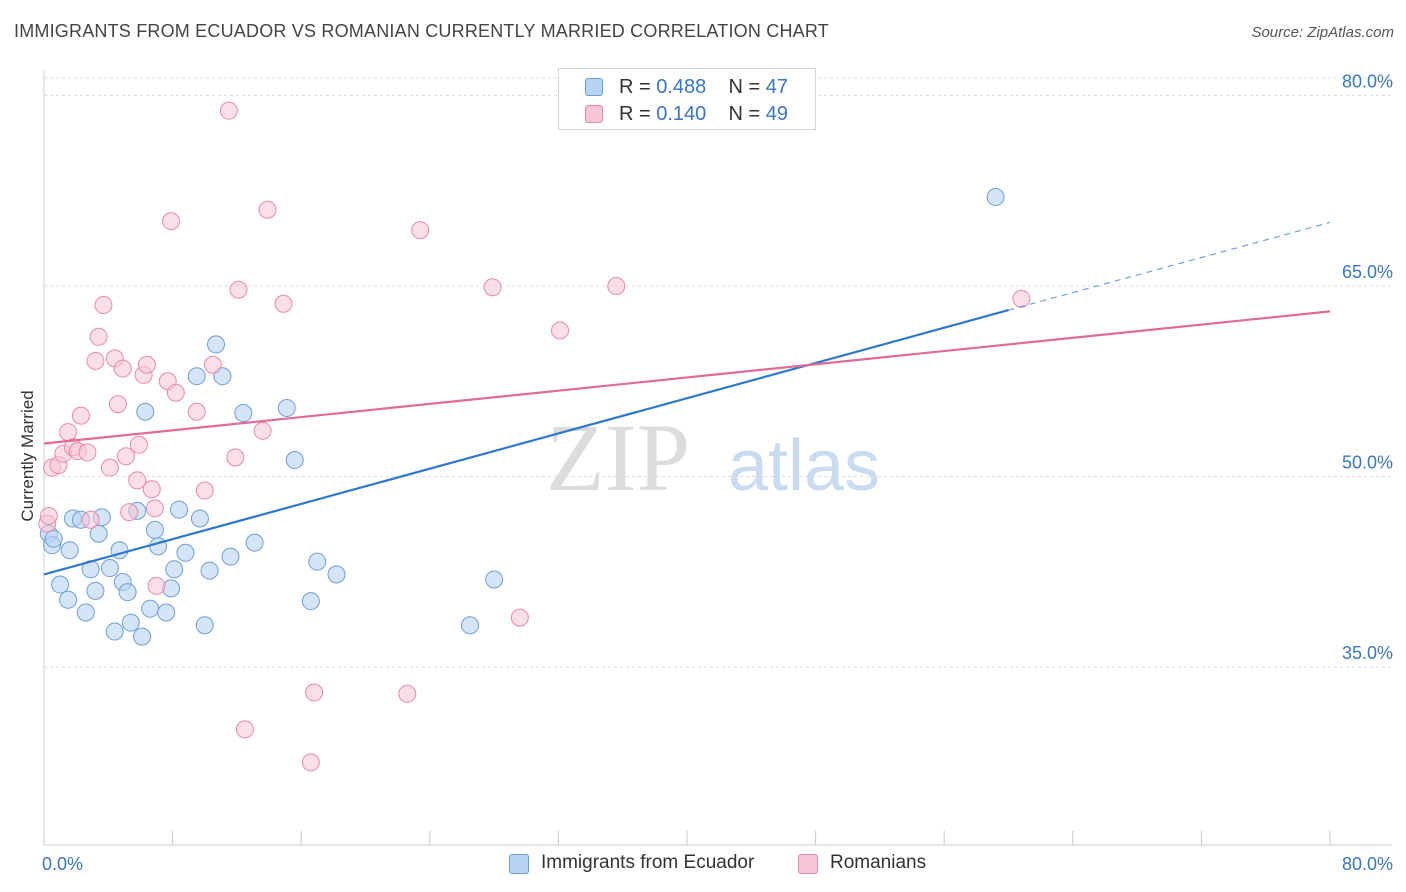  What do you see at coordinates (594, 87) in the screenshot?
I see `ecuador-swatch` at bounding box center [594, 87].